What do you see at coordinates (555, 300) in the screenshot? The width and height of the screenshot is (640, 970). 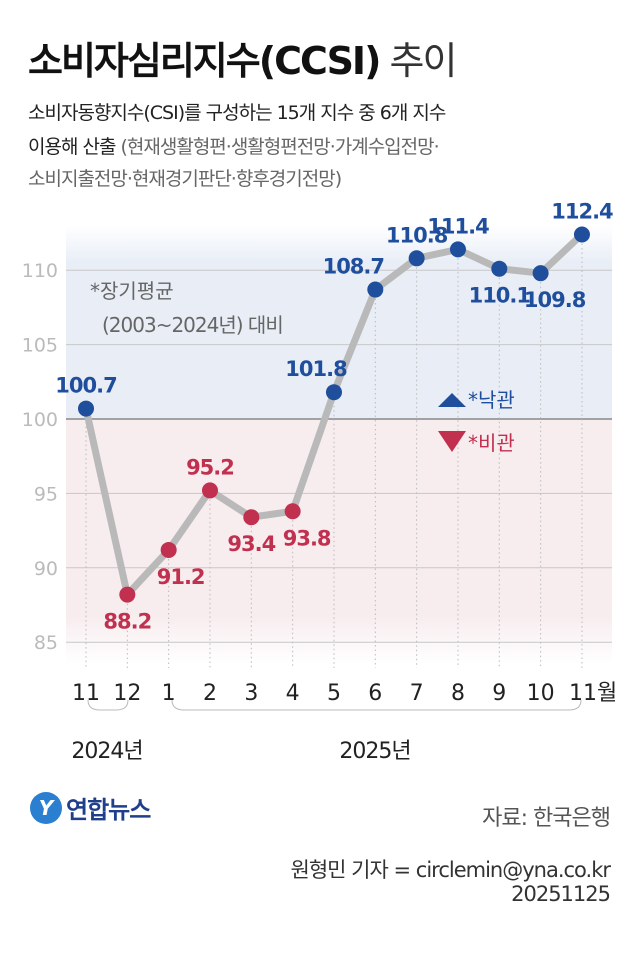 I see `data-label: 109.8` at bounding box center [555, 300].